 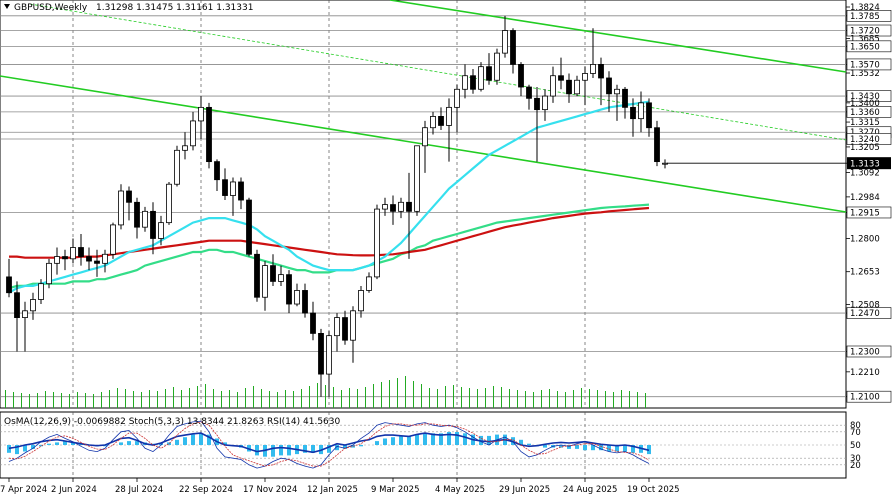 I want to click on chart-symbol: GBPUSD,Weekly, so click(x=51, y=8).